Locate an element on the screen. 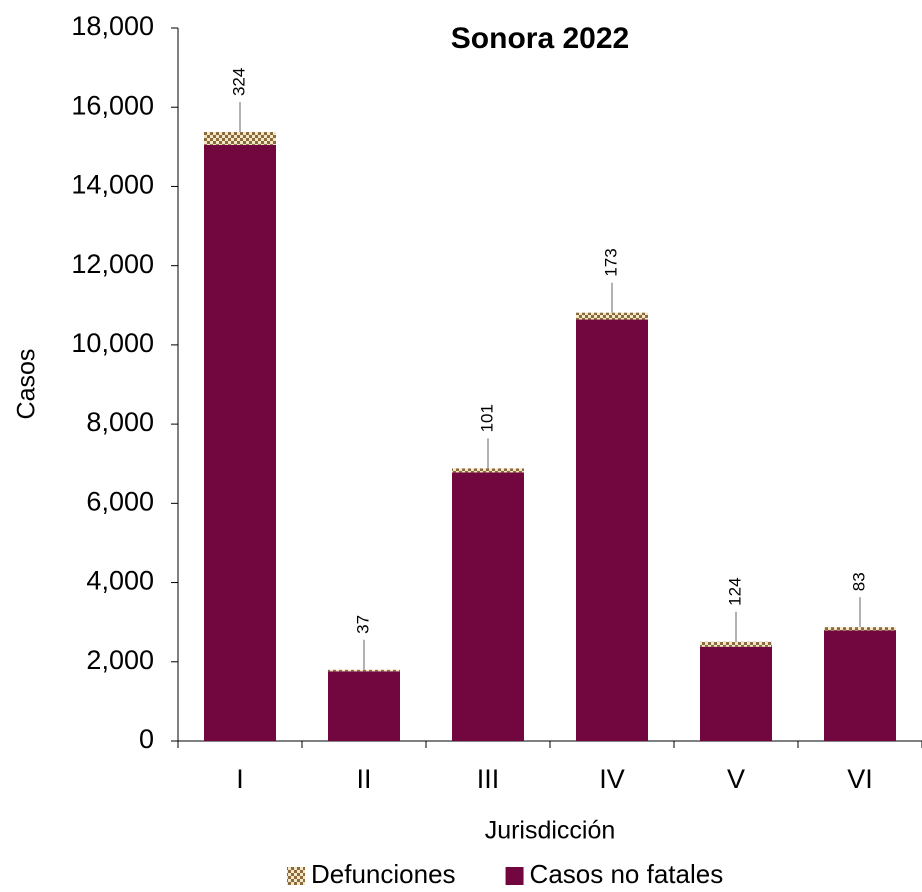 This screenshot has width=922, height=892. y-tick-label: 14,000 is located at coordinates (112, 185).